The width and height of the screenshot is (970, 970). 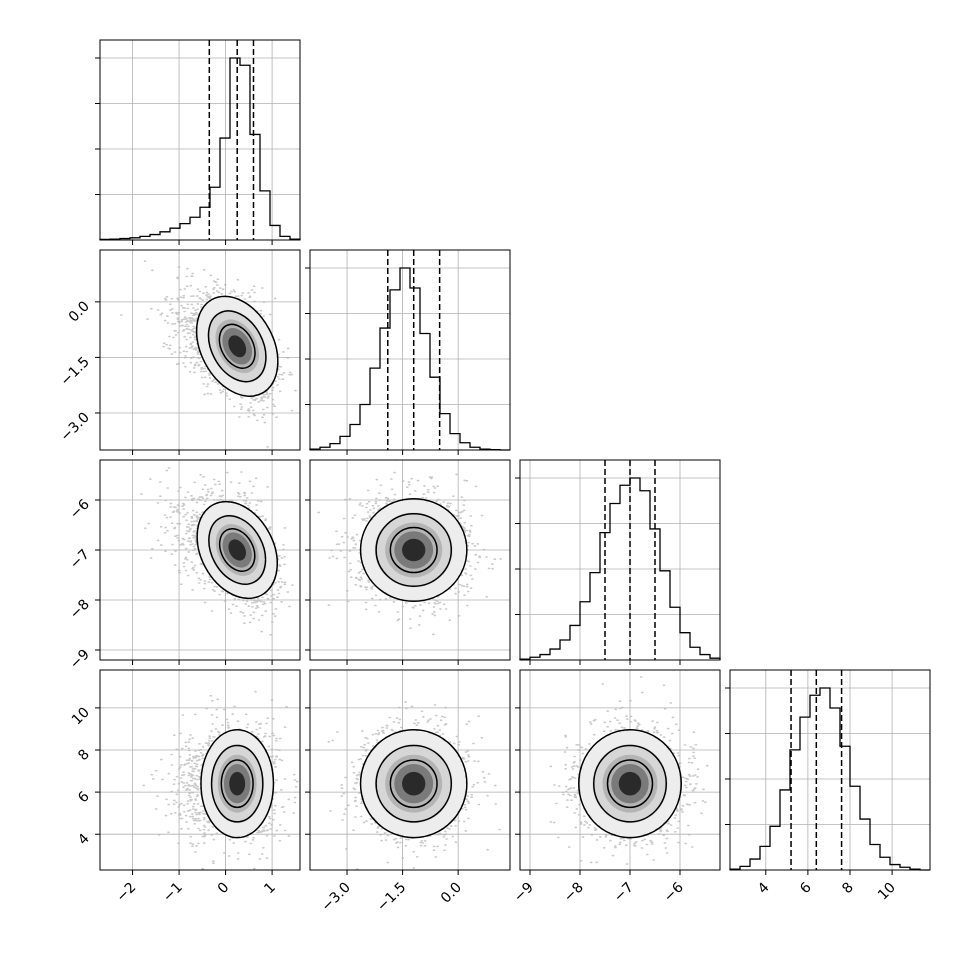 What do you see at coordinates (451, 893) in the screenshot?
I see `x-tick-label: 0.0` at bounding box center [451, 893].